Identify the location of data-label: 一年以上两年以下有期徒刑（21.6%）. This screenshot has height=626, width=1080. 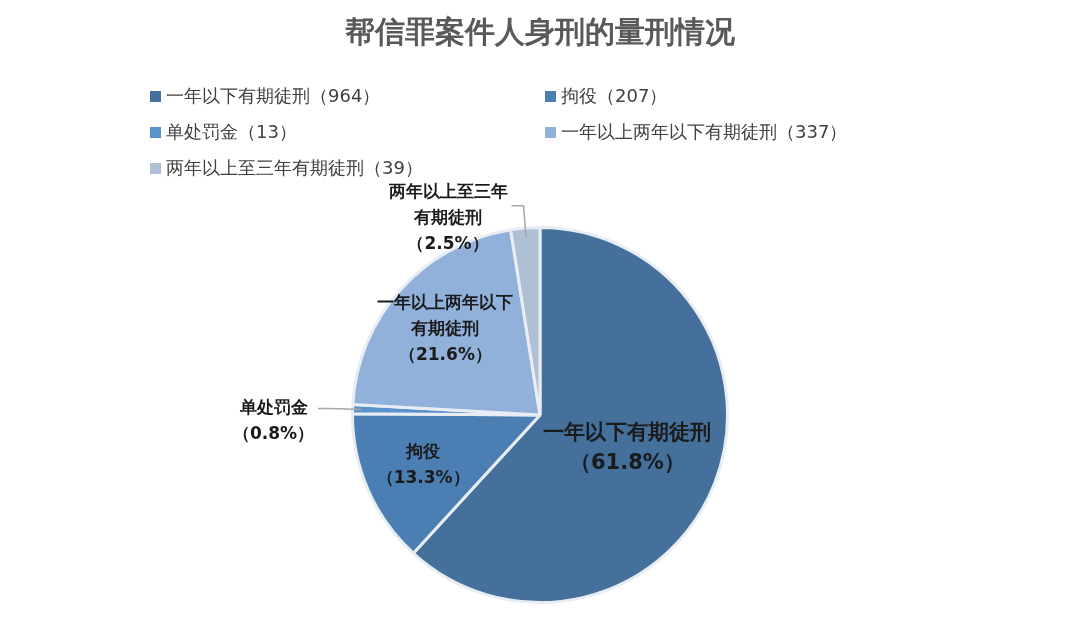
(445, 327).